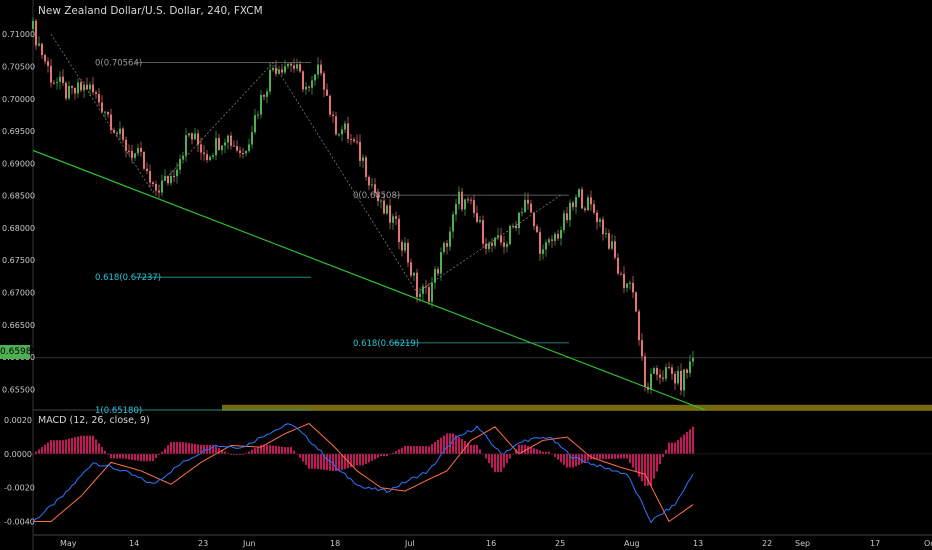 The height and width of the screenshot is (550, 932). Describe the element at coordinates (18, 260) in the screenshot. I see `y-tick-label: 0.67500` at that location.